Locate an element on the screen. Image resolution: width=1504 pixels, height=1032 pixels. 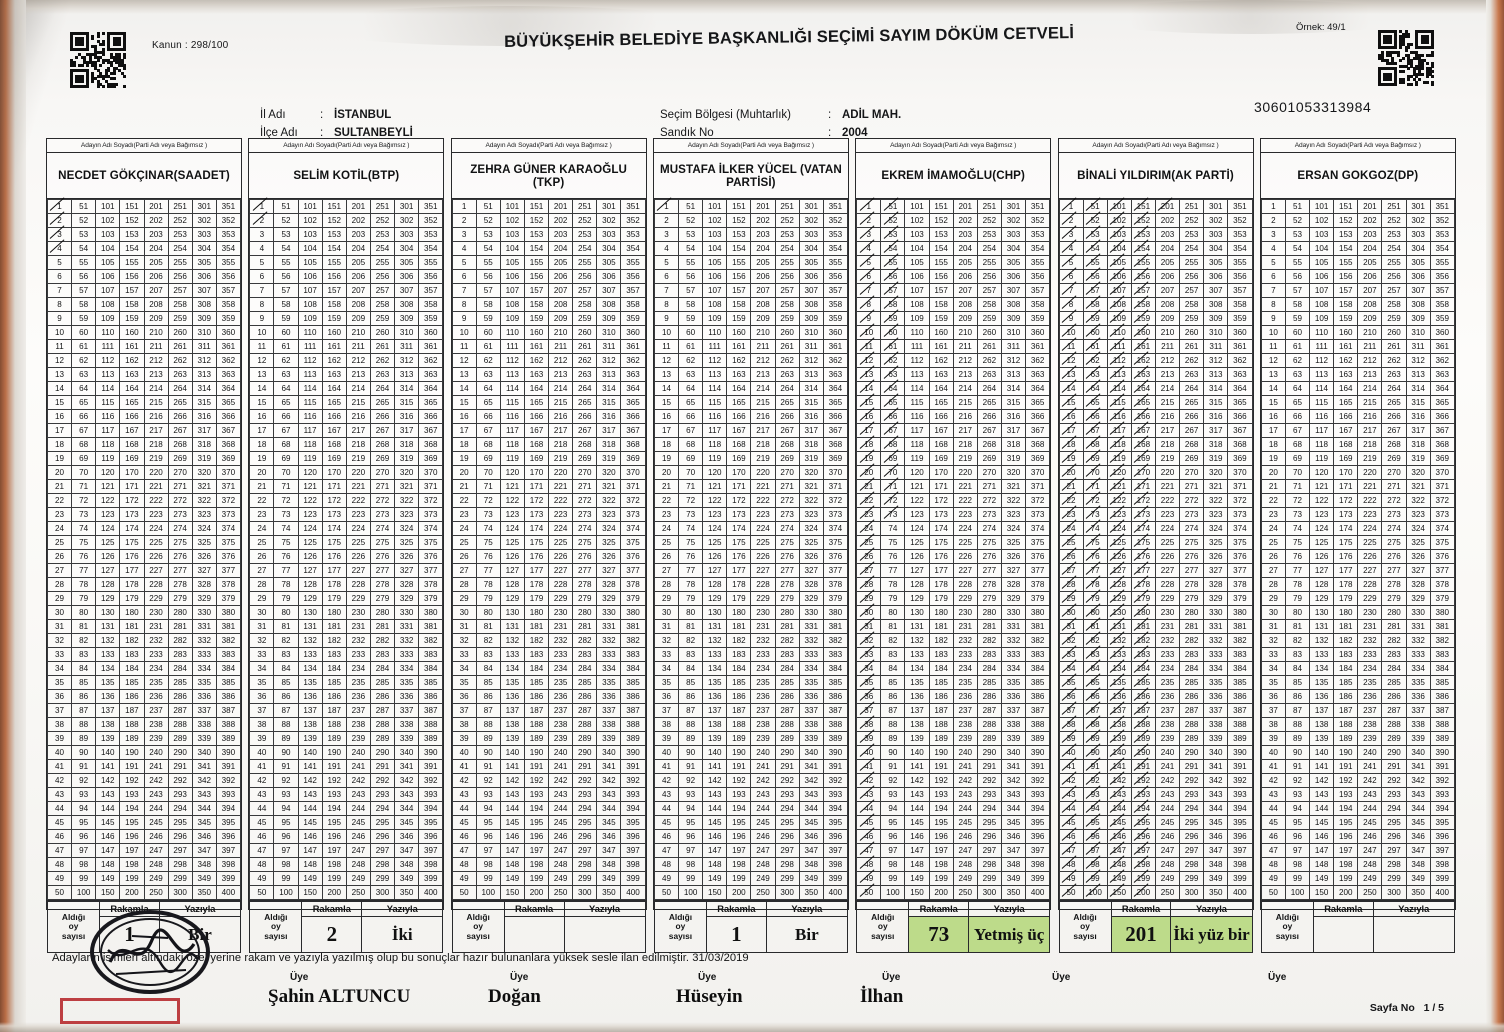
vote-number-cell: 30 is located at coordinates (869, 612).